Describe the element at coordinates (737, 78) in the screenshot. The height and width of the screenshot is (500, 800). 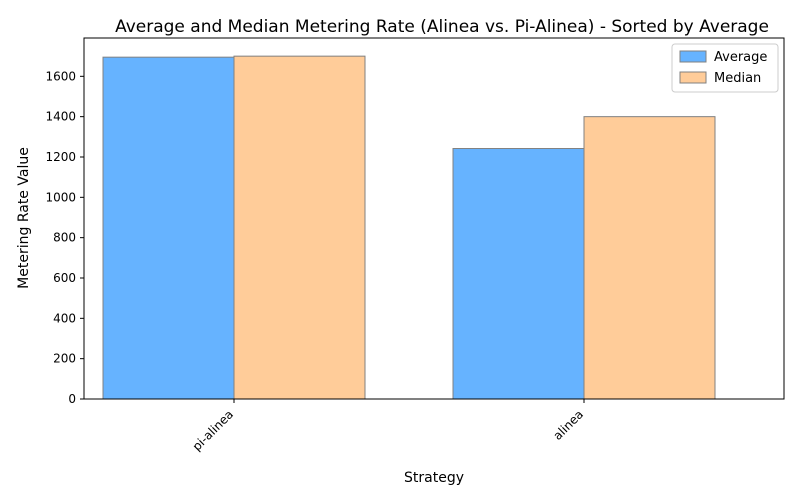
I see `legend-label-median: Median` at that location.